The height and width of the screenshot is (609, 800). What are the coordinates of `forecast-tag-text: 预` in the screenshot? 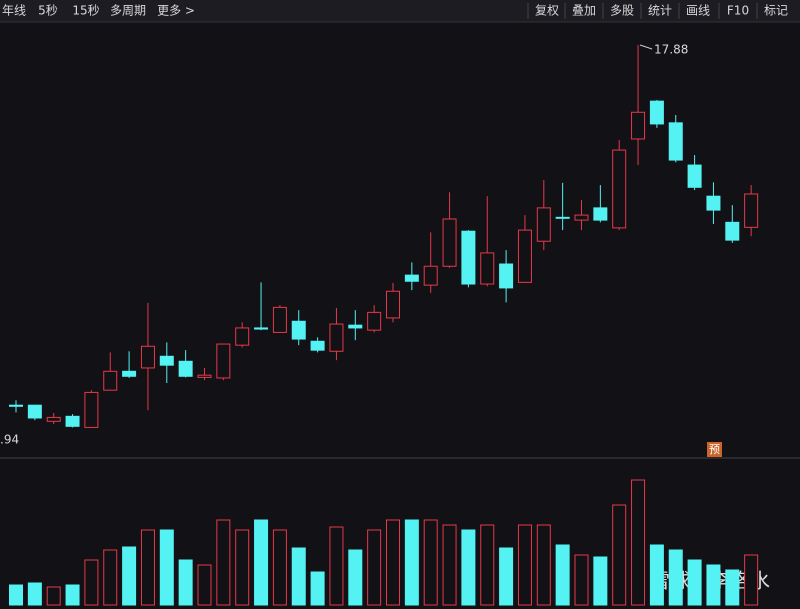 It's located at (714, 449).